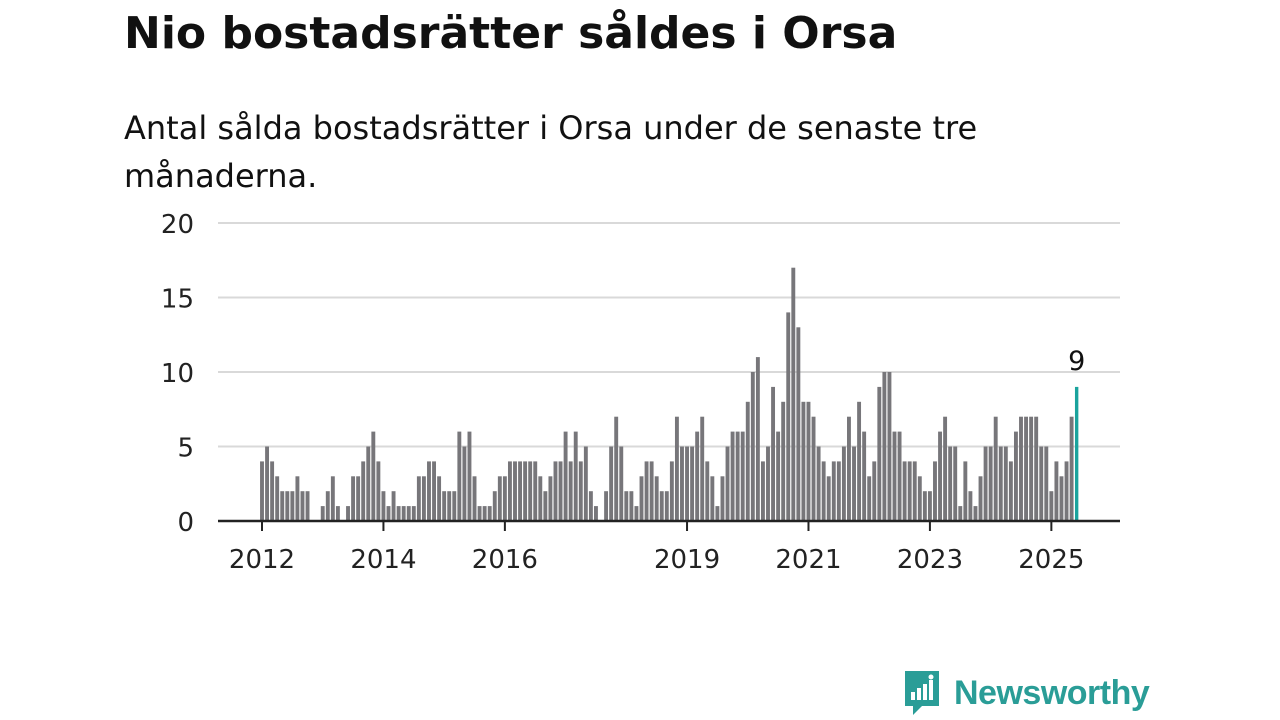 The image size is (1280, 720). Describe the element at coordinates (185, 449) in the screenshot. I see `y-tick-label: 5` at that location.